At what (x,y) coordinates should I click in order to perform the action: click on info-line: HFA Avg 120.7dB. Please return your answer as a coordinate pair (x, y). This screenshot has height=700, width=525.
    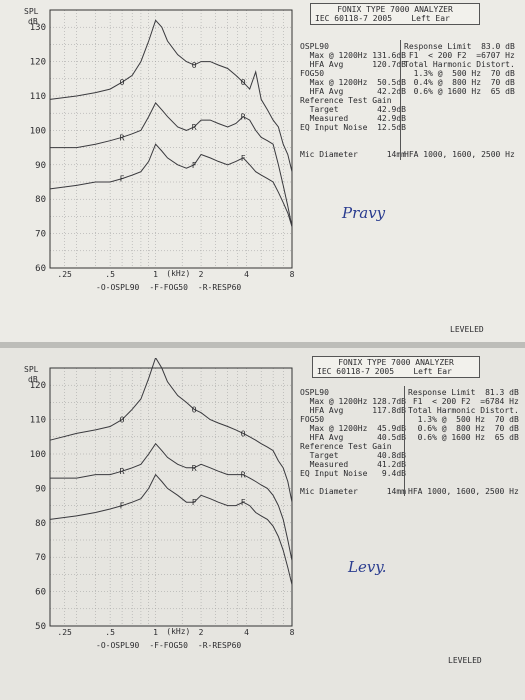
    Looking at the image, I should click on (353, 64).